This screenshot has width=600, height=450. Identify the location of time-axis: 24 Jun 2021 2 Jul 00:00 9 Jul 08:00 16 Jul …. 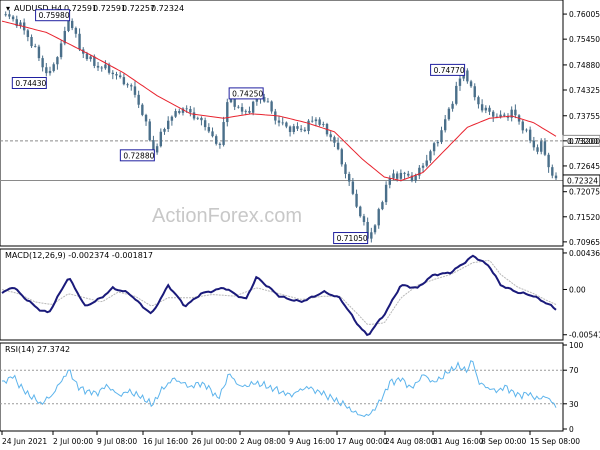
(290, 438).